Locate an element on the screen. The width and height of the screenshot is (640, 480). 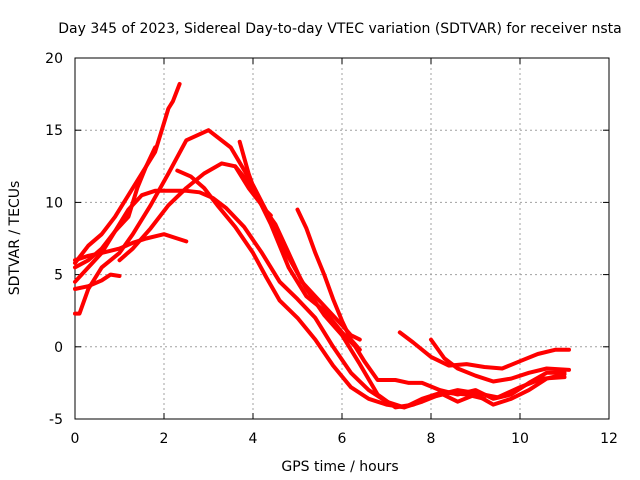
y-axis-label: SDTVAR / TECUs is located at coordinates (15, 238).